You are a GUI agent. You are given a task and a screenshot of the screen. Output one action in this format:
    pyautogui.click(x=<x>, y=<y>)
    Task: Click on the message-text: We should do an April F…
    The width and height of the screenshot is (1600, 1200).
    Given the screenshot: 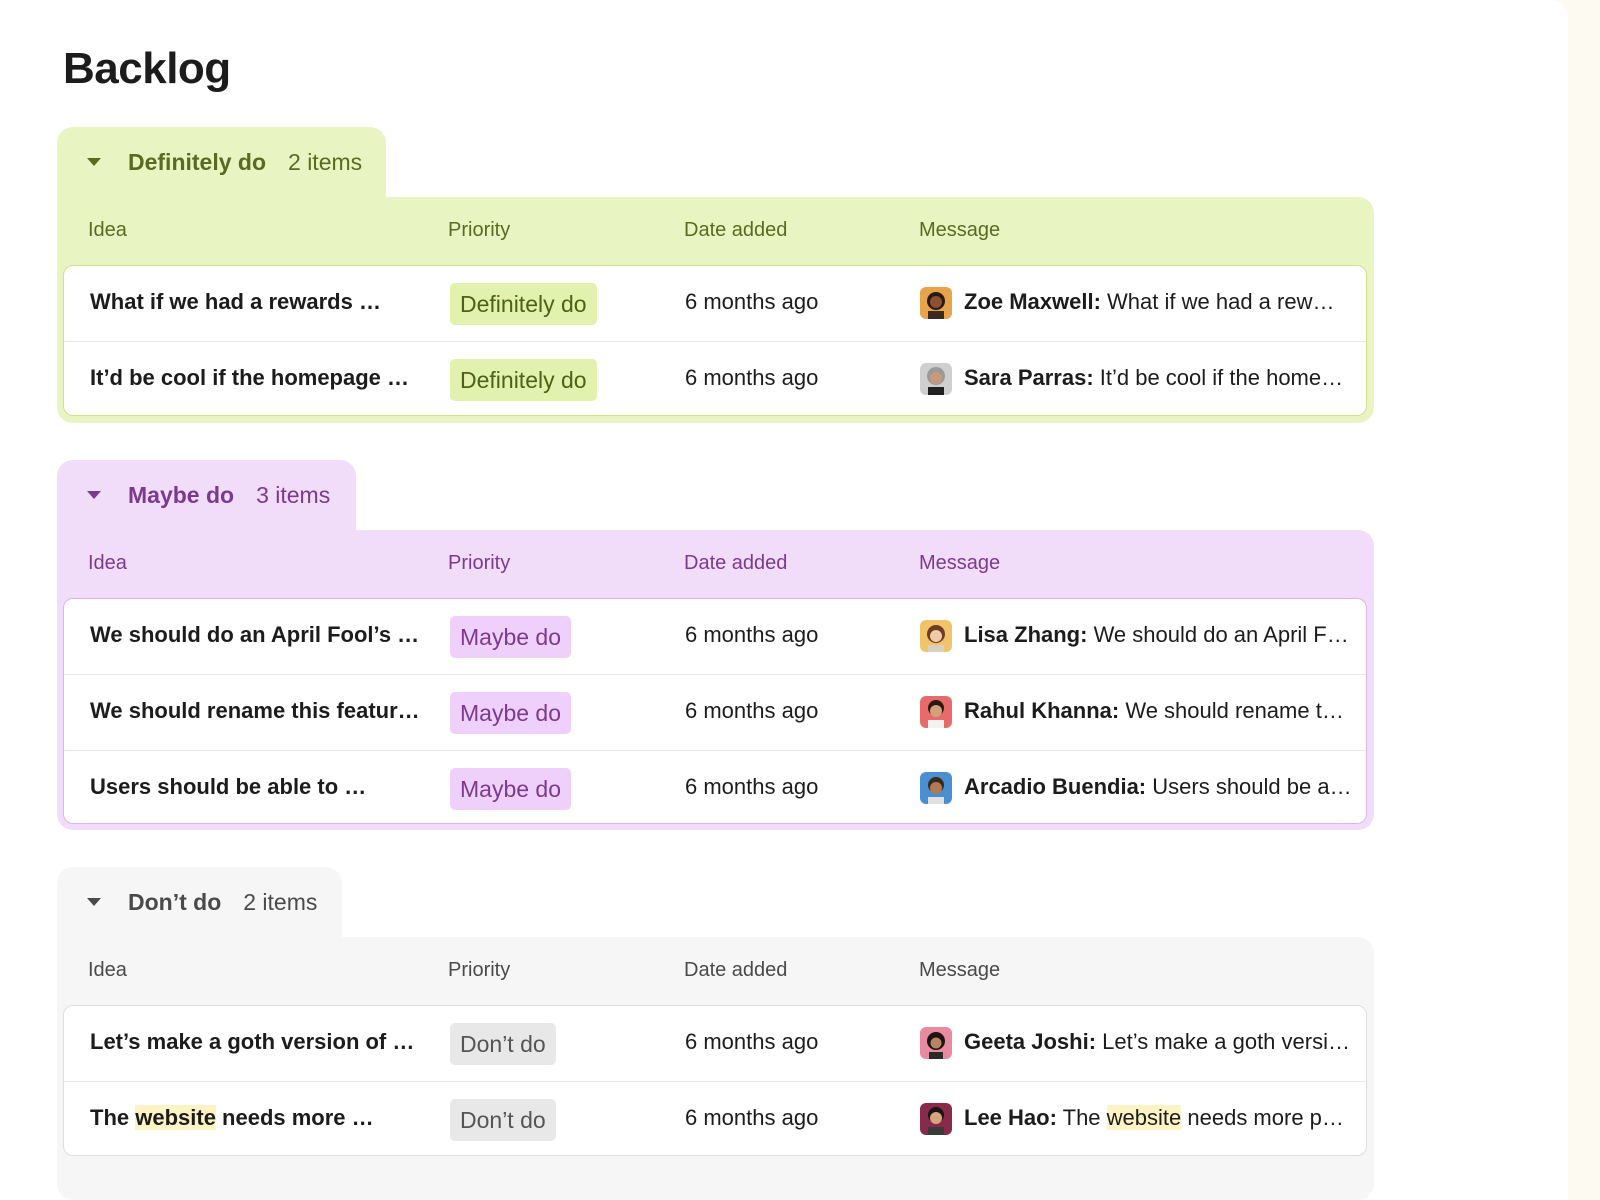 What is the action you would take?
    pyautogui.click(x=1218, y=634)
    